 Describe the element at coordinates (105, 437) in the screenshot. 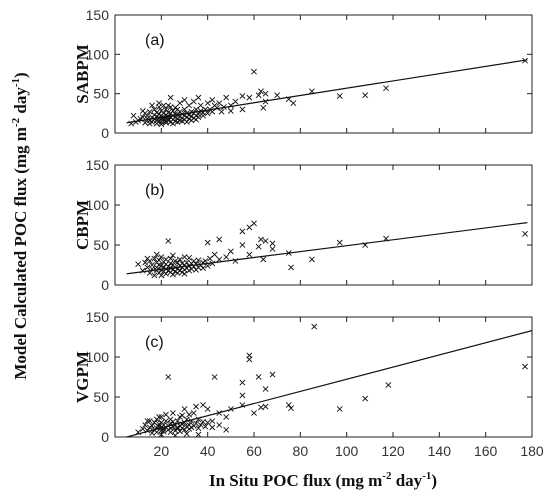

I see `y-tick-label: 0` at that location.